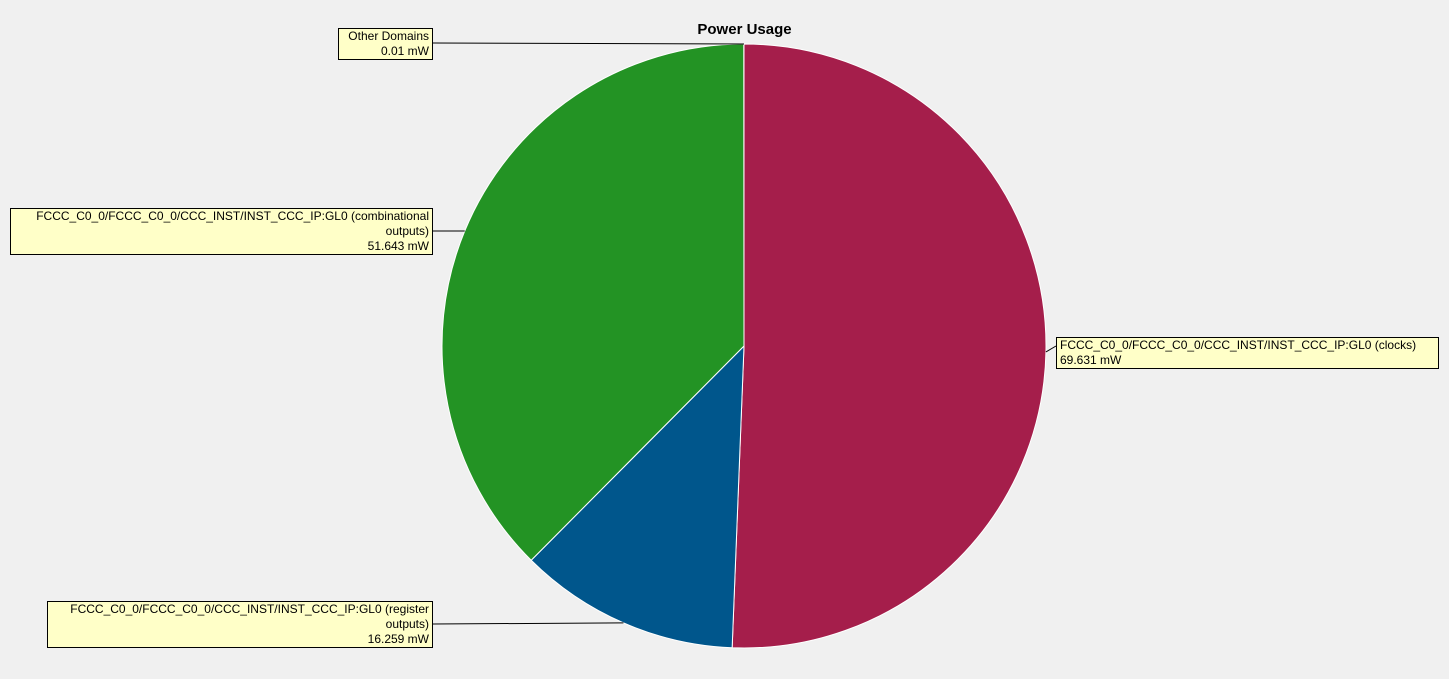 Image resolution: width=1449 pixels, height=679 pixels. Describe the element at coordinates (398, 639) in the screenshot. I see `slice-value-text: 16.259 mW` at that location.